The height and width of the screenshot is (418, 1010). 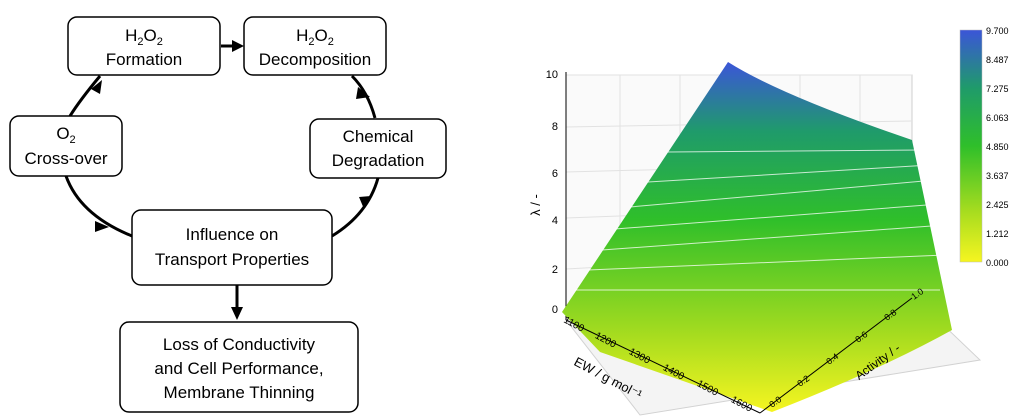 I want to click on z-tick-6: 6, so click(x=555, y=174).